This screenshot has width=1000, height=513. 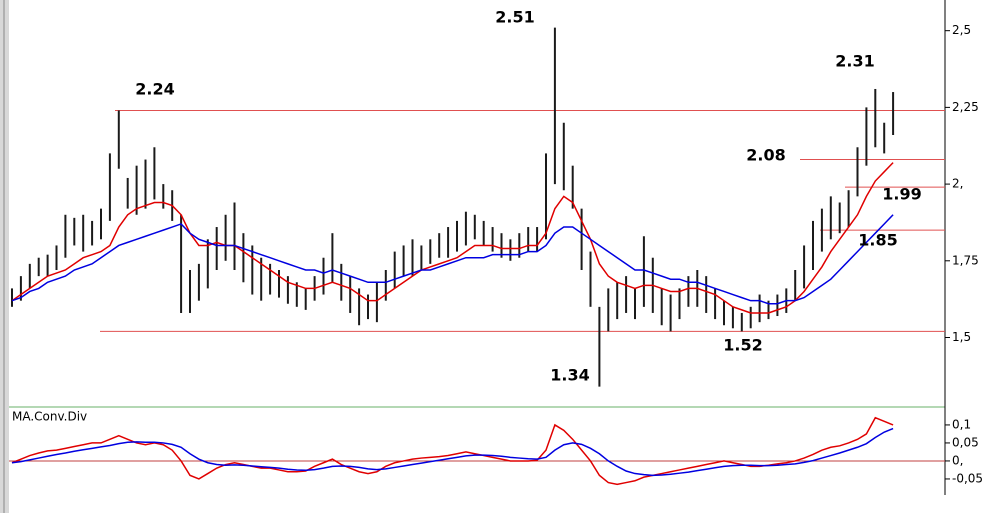 What do you see at coordinates (49, 417) in the screenshot?
I see `indicator-title: MA.Conv.Div` at bounding box center [49, 417].